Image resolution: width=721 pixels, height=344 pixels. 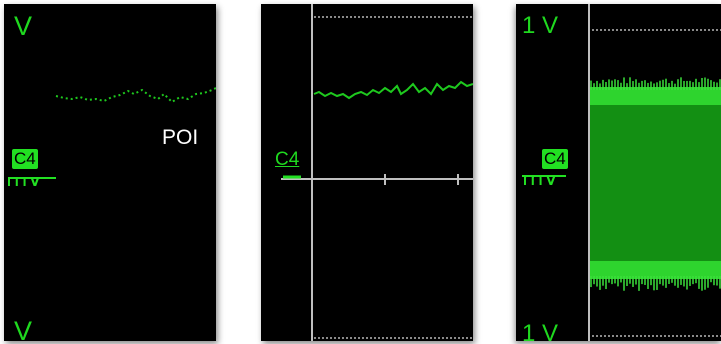 I want to click on bottom-scale-label: 1 V, so click(x=540, y=331).